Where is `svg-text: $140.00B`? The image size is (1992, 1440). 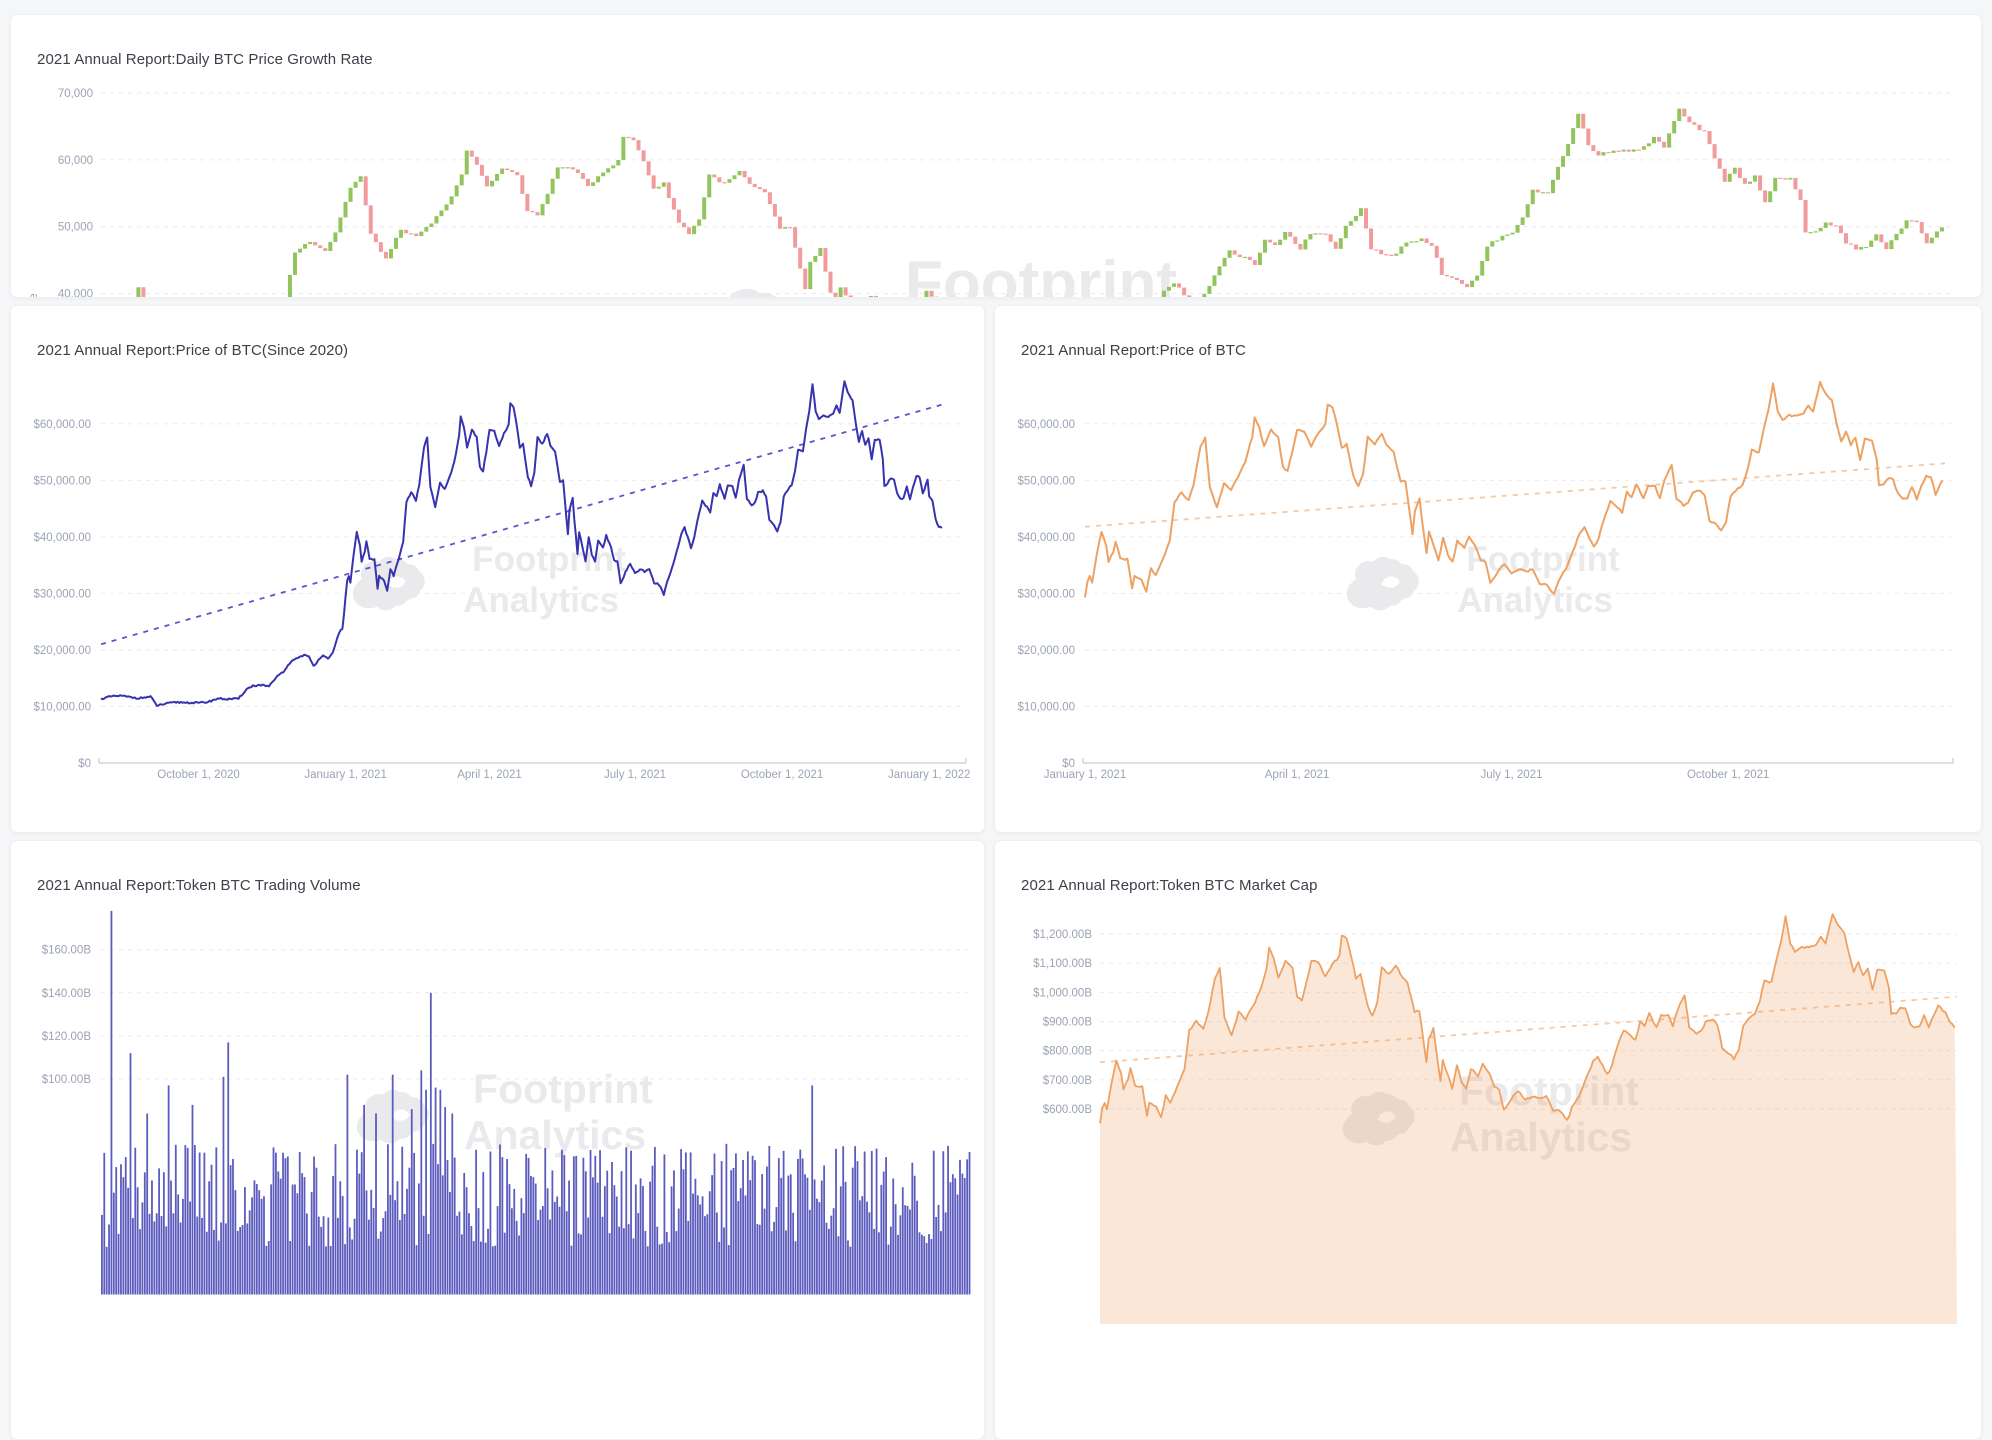 svg-text: $140.00B is located at coordinates (67, 994).